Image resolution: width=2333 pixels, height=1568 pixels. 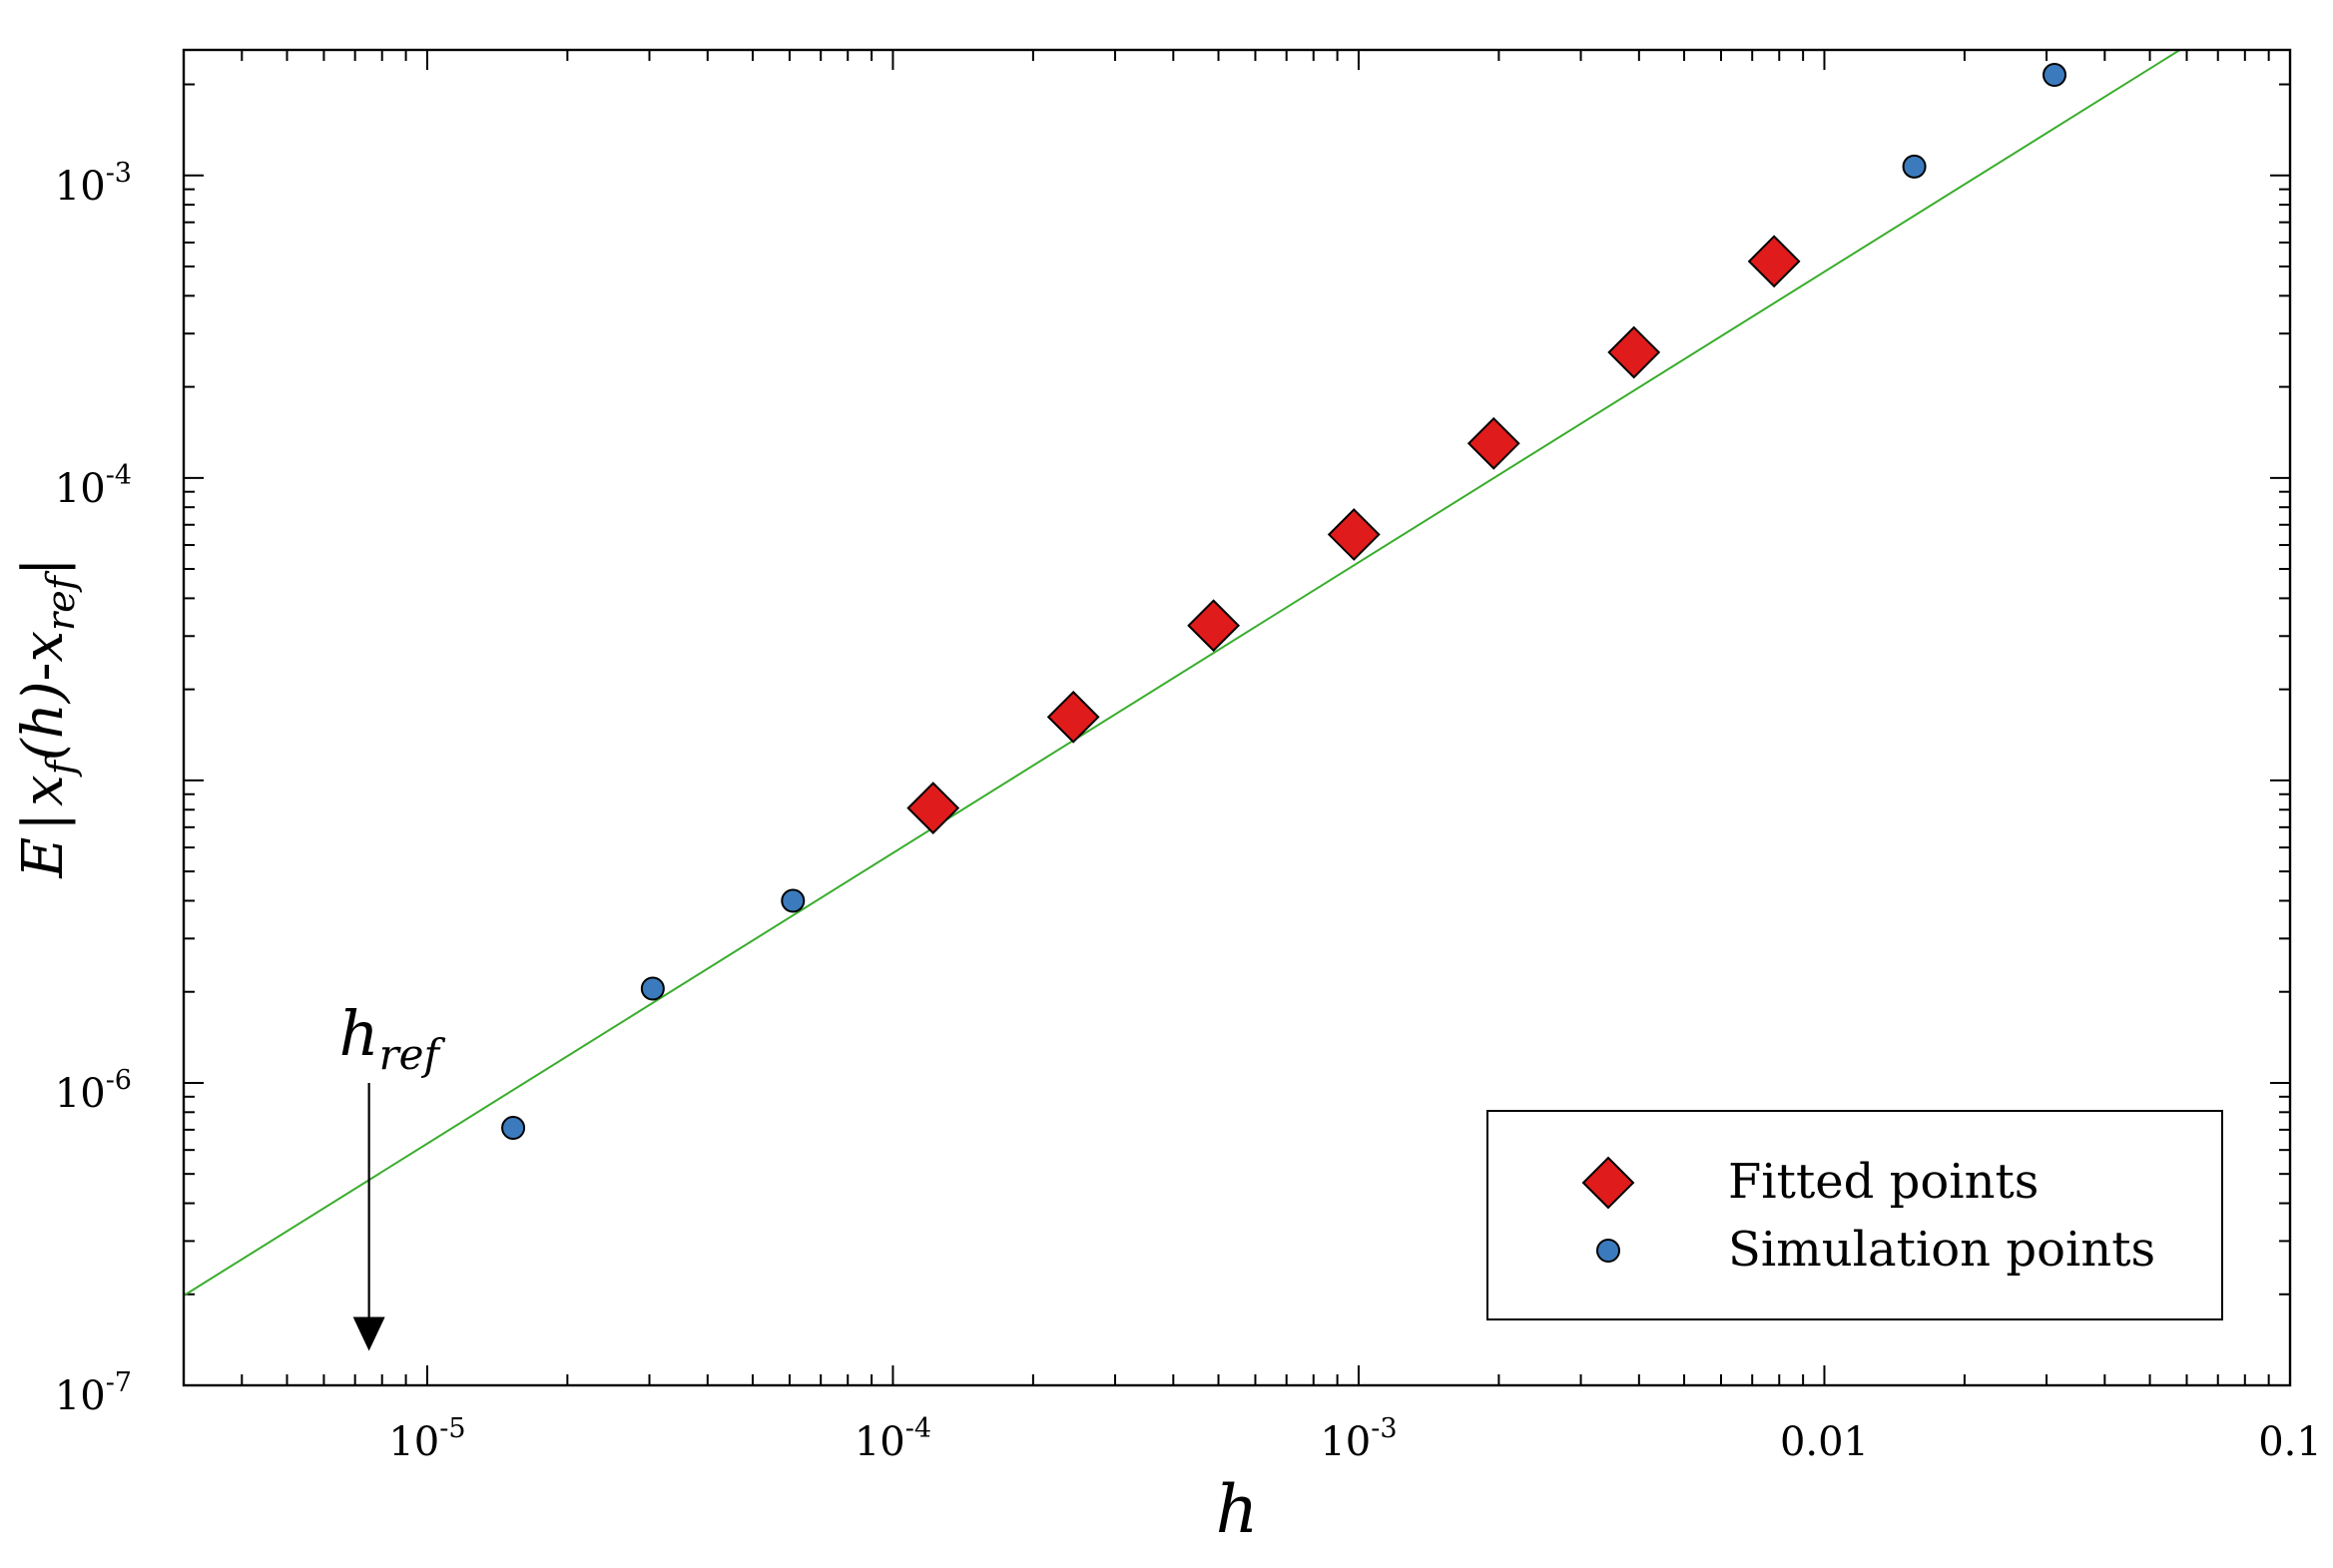 I want to click on legend-label-simulation: Simulation points, so click(x=1941, y=1250).